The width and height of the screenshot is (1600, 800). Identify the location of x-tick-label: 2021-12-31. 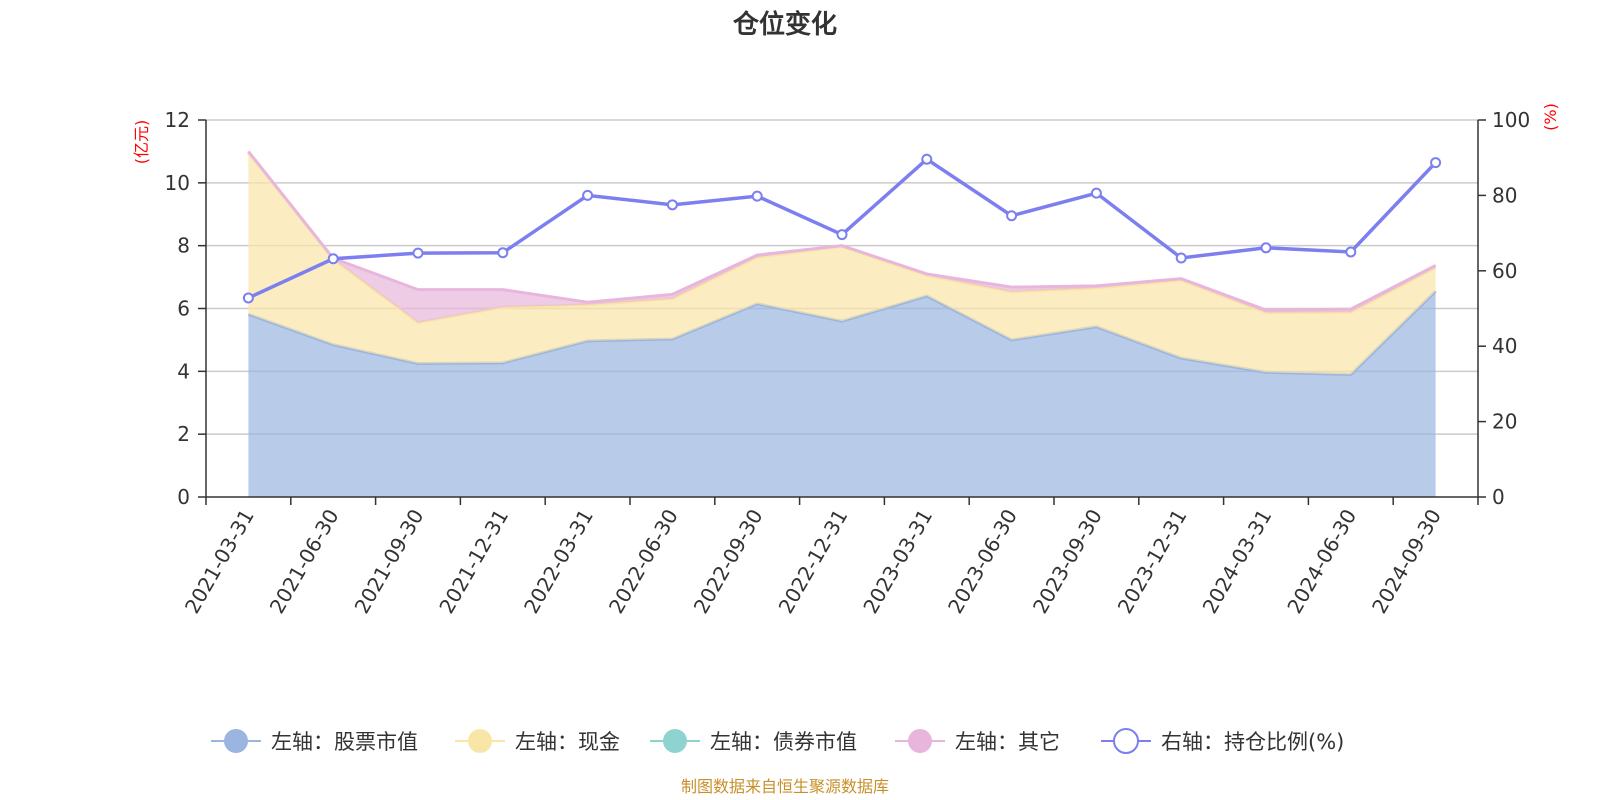
(473, 561).